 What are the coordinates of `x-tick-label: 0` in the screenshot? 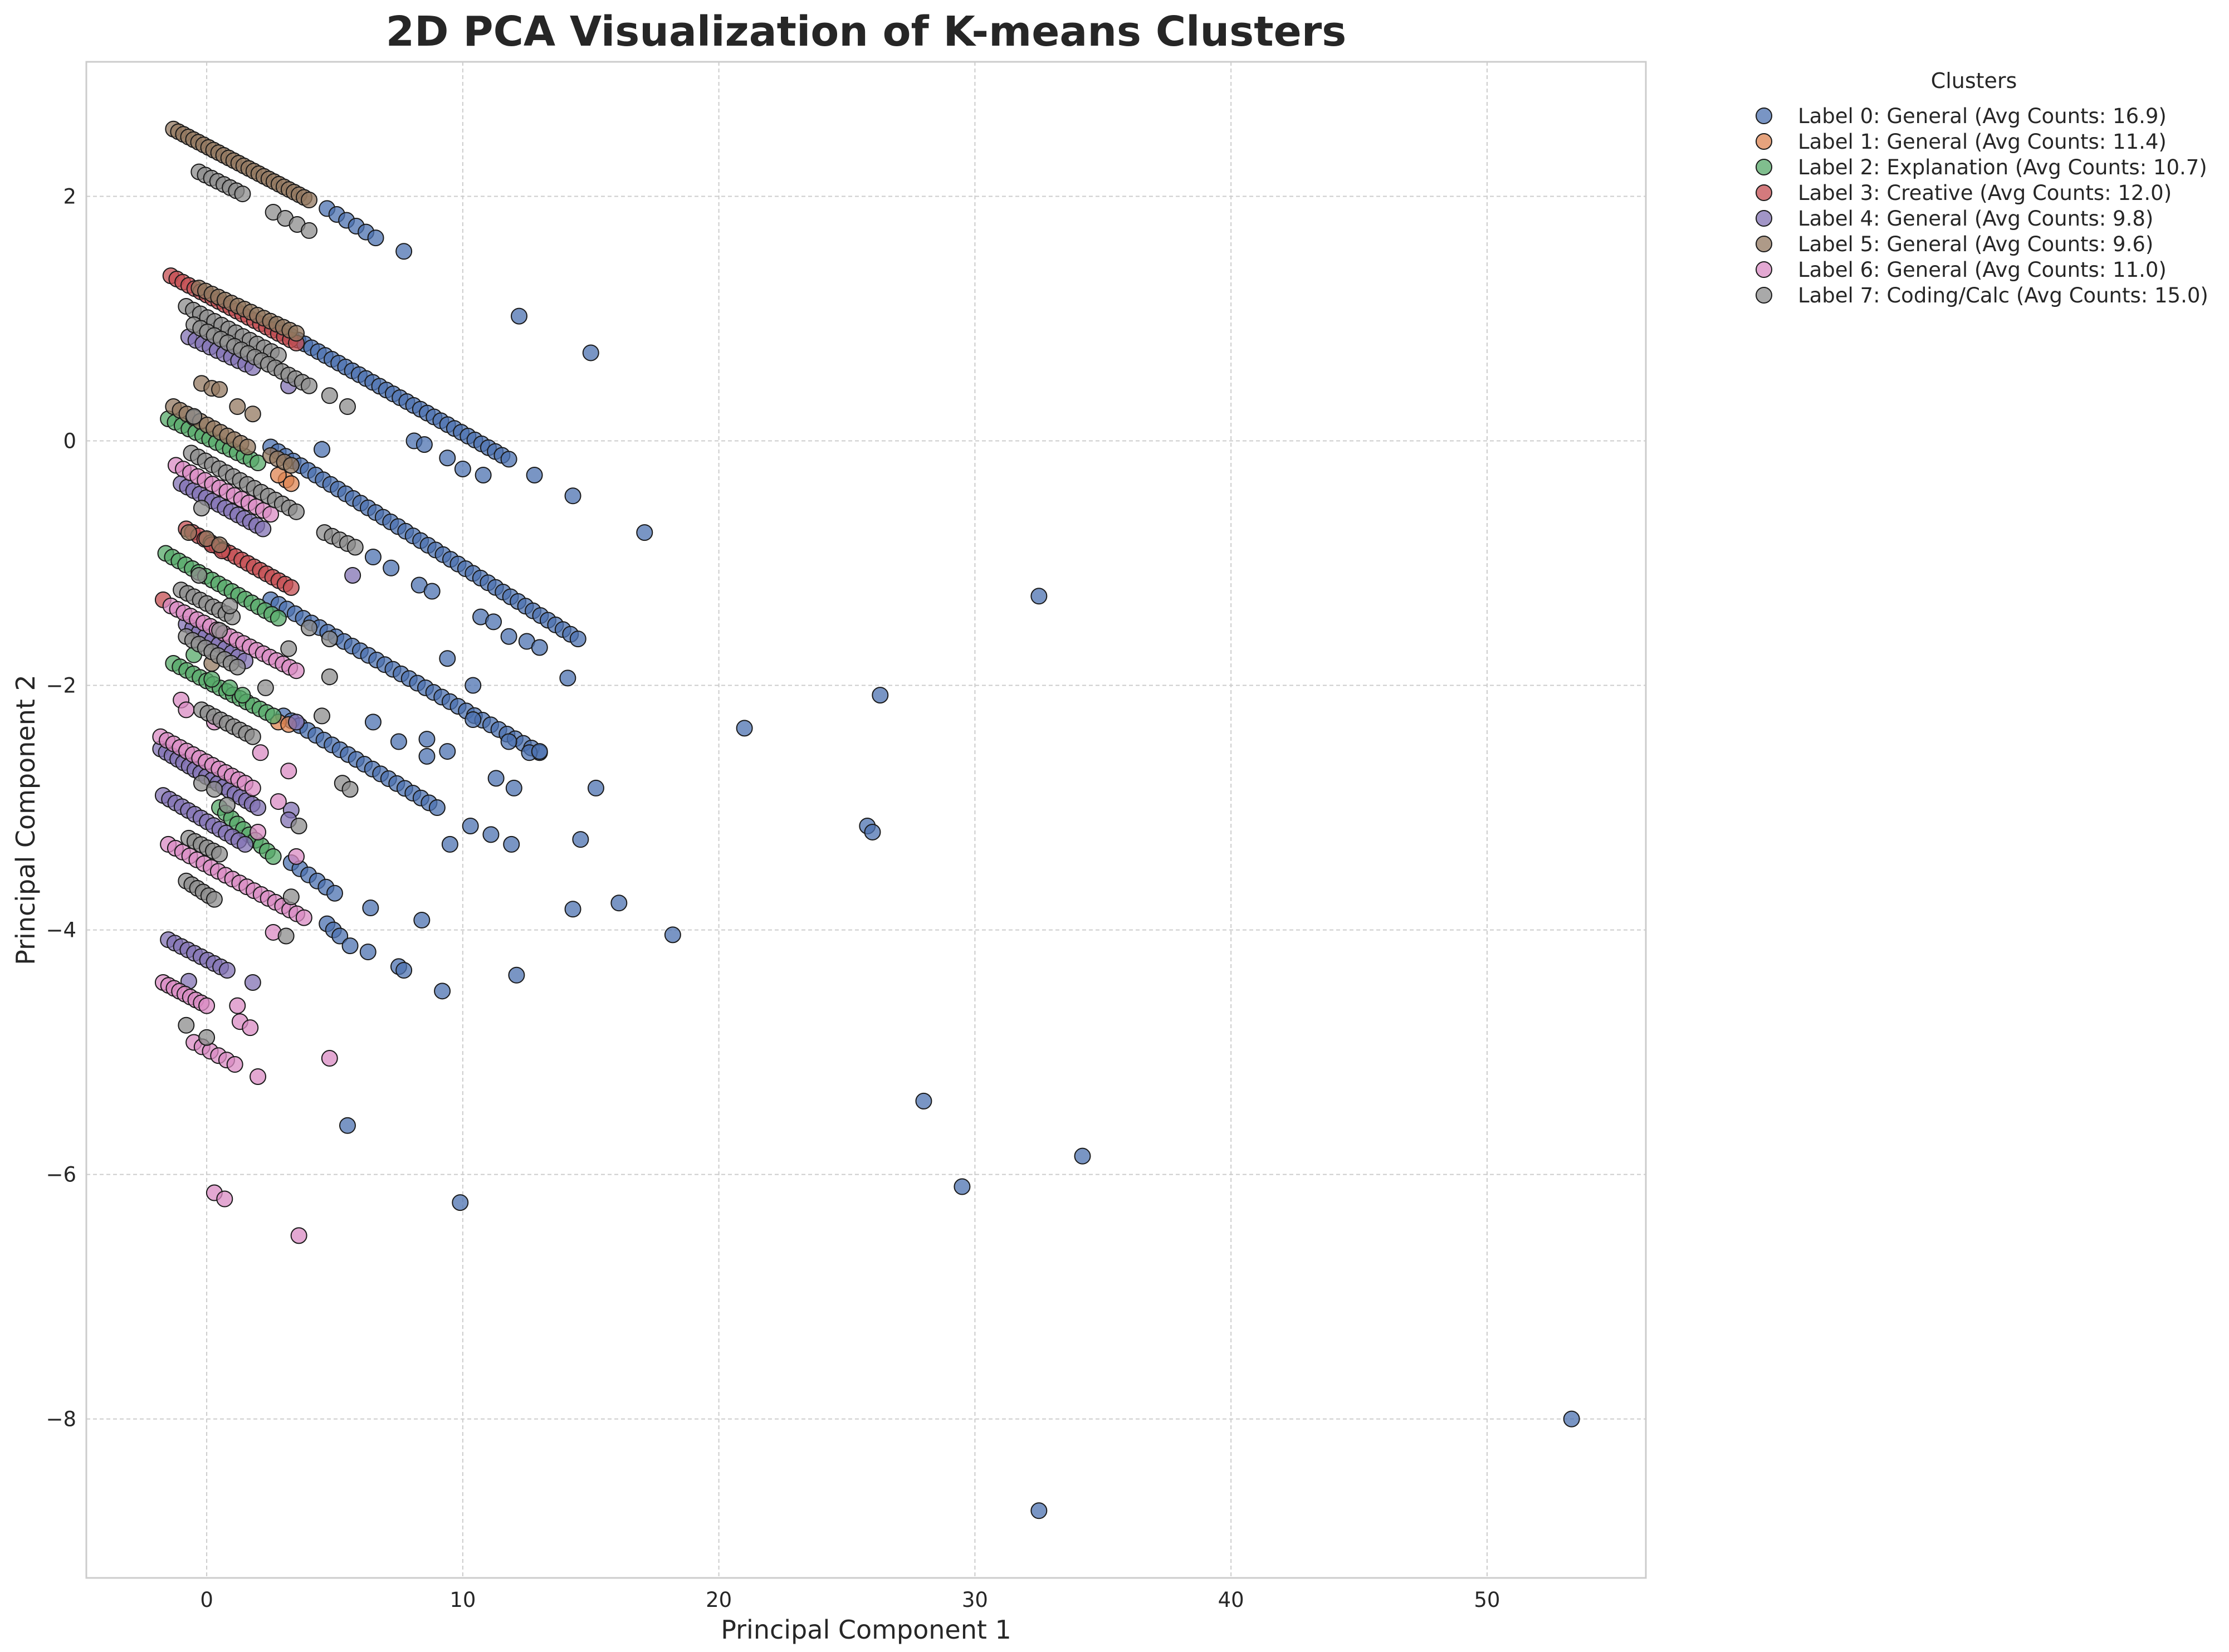 It's located at (206, 1600).